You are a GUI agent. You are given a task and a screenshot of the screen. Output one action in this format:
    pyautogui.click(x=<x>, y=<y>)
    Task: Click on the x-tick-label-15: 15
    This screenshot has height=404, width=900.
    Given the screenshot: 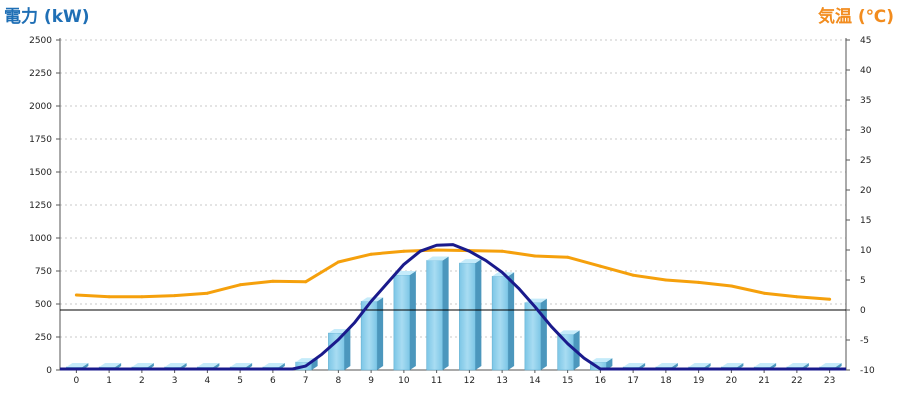 What is the action you would take?
    pyautogui.click(x=567, y=381)
    